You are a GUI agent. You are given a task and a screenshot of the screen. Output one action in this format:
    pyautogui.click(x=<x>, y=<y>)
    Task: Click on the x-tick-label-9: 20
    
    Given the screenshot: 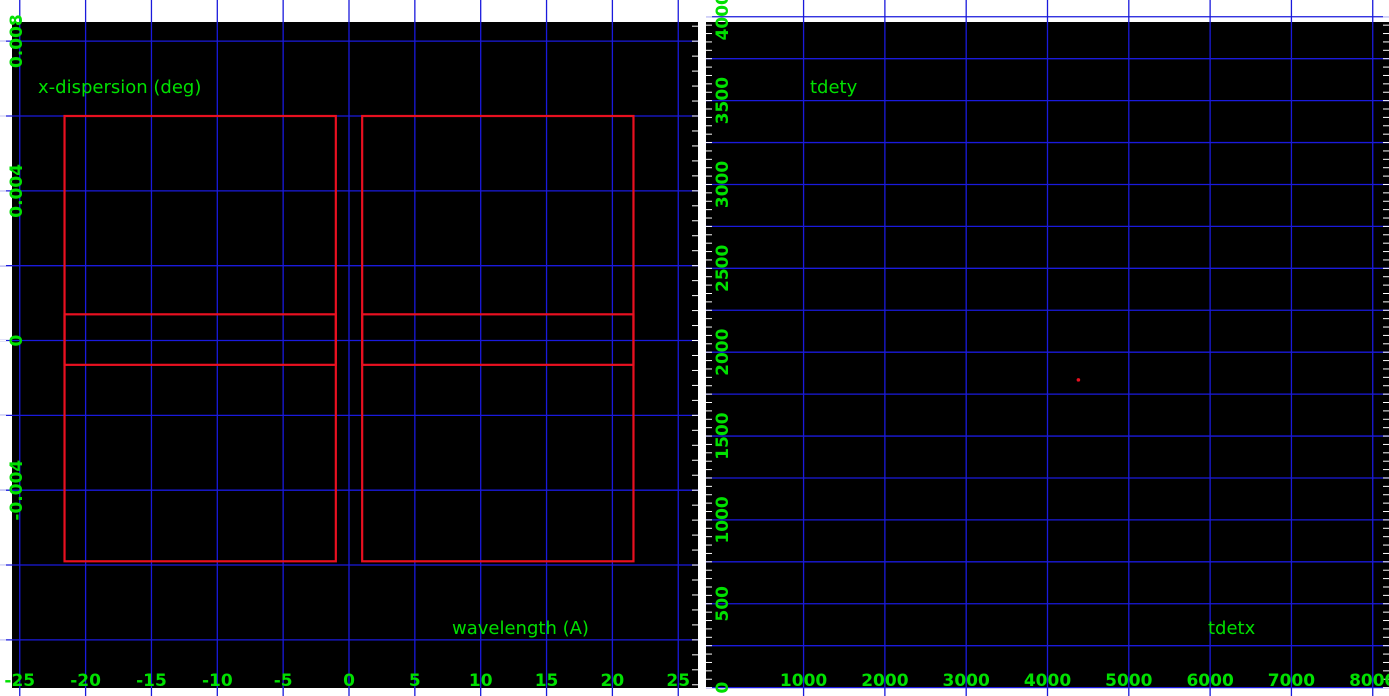 What is the action you would take?
    pyautogui.click(x=613, y=681)
    